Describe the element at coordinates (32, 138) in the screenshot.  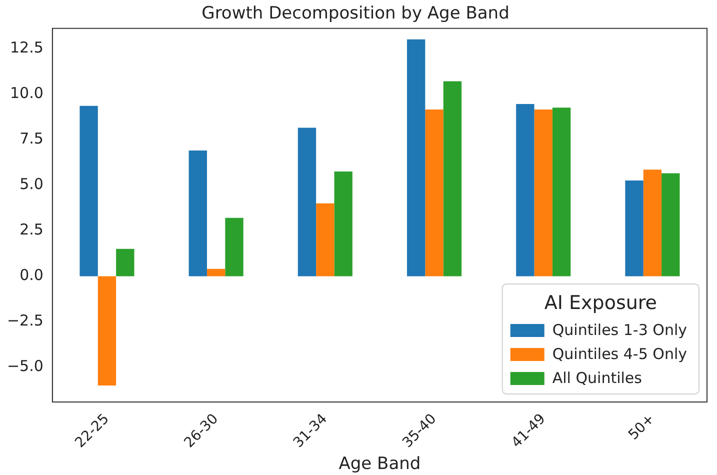
I see `y-tick-label: 7.5` at that location.